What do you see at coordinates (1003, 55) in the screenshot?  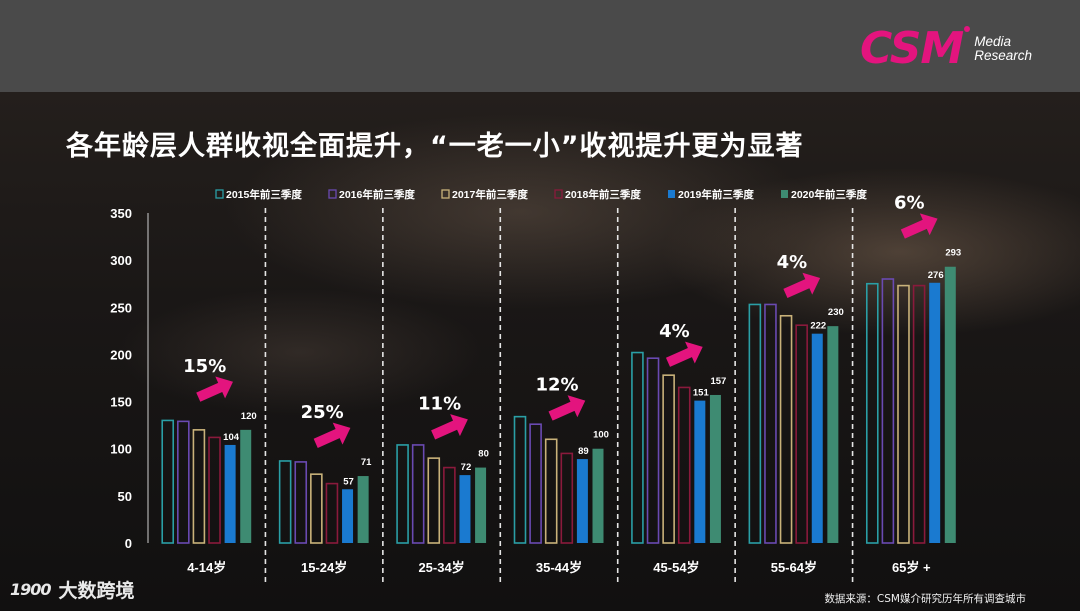 I see `logo-line-research: Research` at bounding box center [1003, 55].